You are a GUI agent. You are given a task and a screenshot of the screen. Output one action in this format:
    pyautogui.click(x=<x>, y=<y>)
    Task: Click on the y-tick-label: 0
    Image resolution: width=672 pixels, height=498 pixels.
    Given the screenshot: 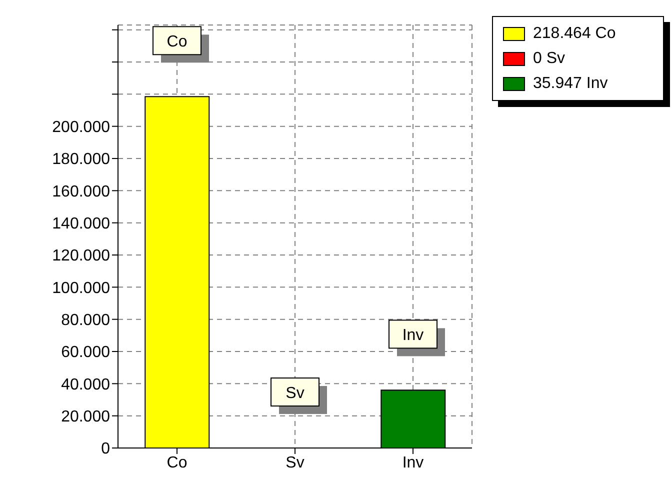 What is the action you would take?
    pyautogui.click(x=105, y=449)
    